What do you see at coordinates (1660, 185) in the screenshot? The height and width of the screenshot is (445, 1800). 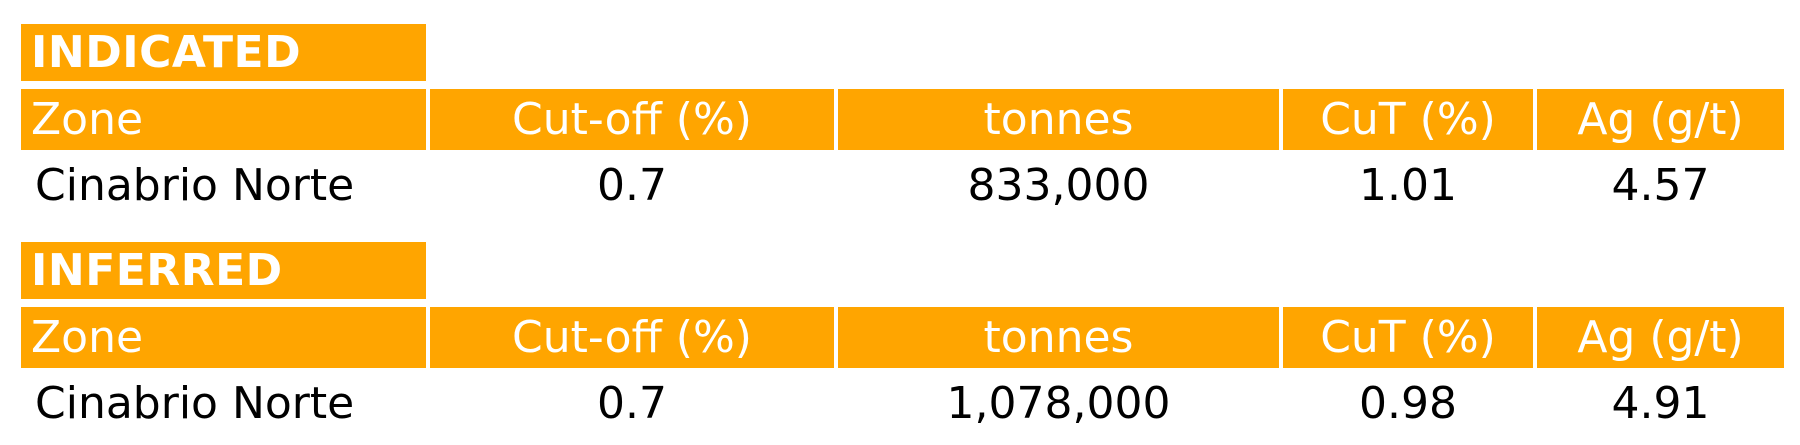 I see `cell-ag: 4.57` at bounding box center [1660, 185].